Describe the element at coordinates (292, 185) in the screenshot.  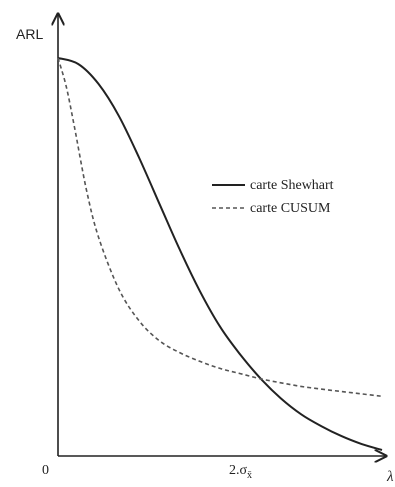
I see `legend-label-shewhart: carte Shewhart` at that location.